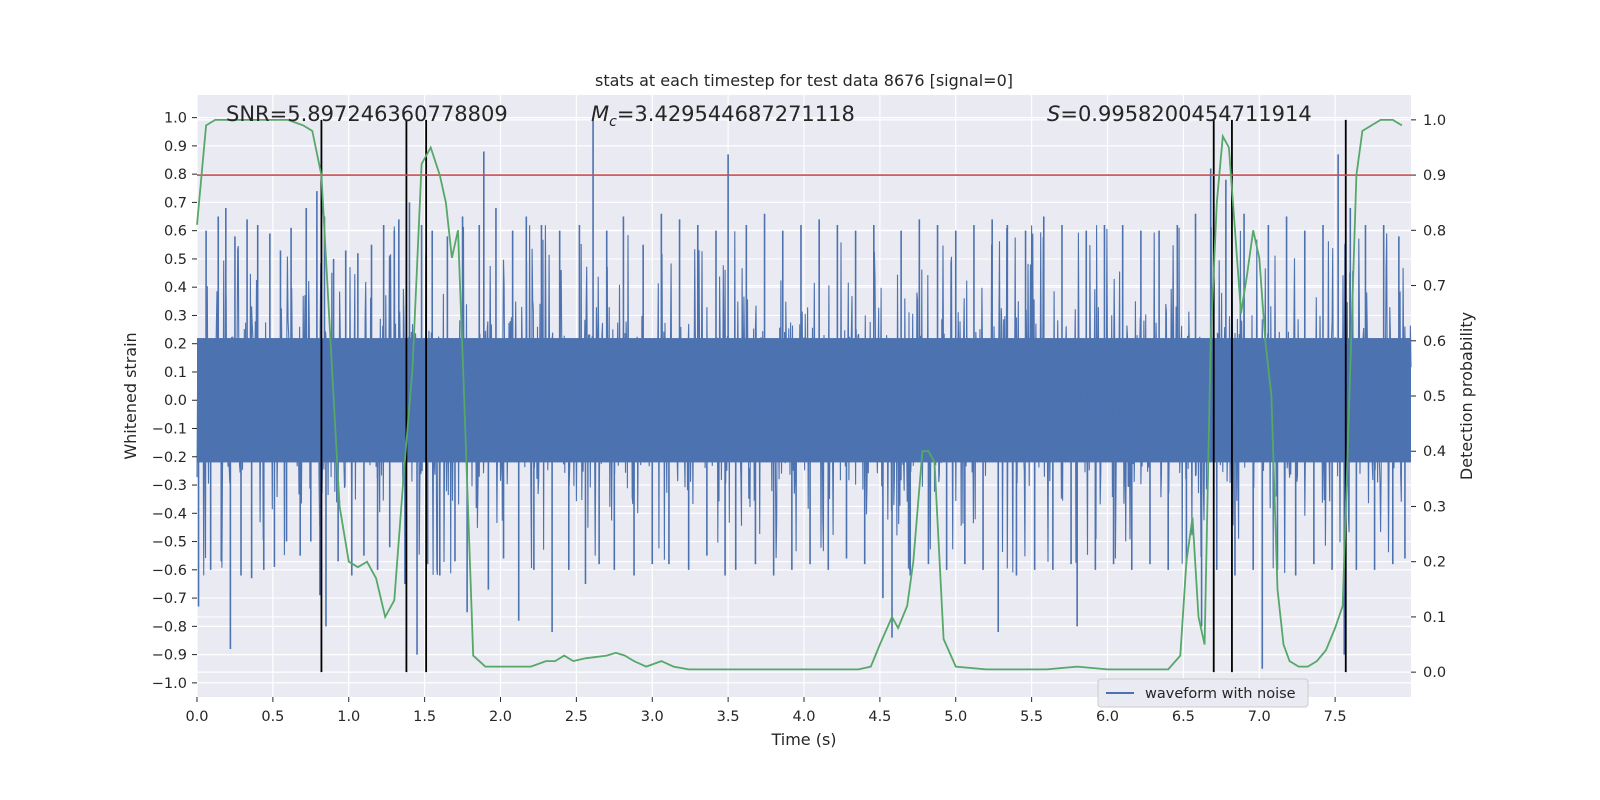 The width and height of the screenshot is (1600, 800). What do you see at coordinates (613, 122) in the screenshot?
I see `mc-subscript: c` at bounding box center [613, 122].